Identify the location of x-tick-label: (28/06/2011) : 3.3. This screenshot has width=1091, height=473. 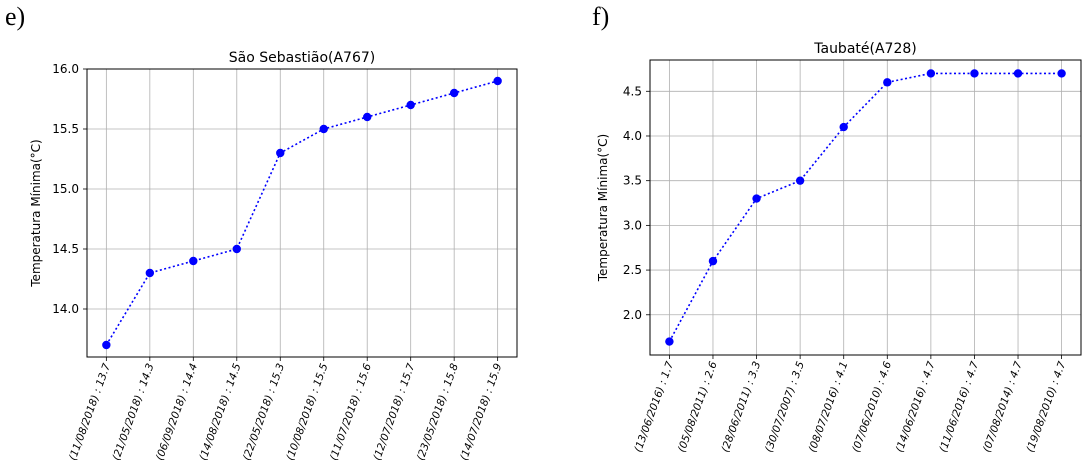
(741, 407).